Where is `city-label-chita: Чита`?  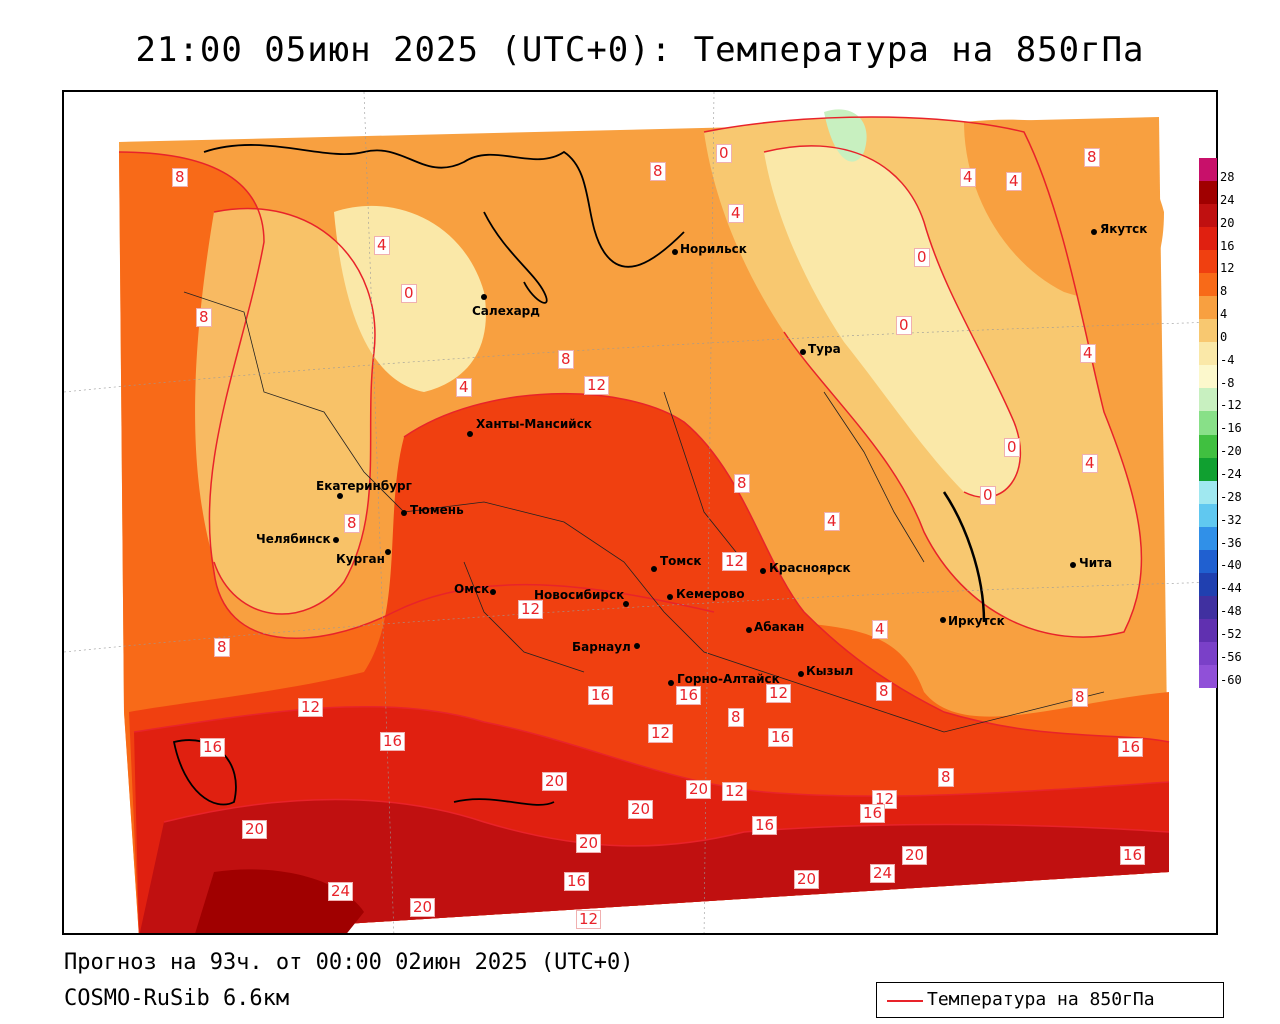
city-label-chita: Чита is located at coordinates (1096, 563).